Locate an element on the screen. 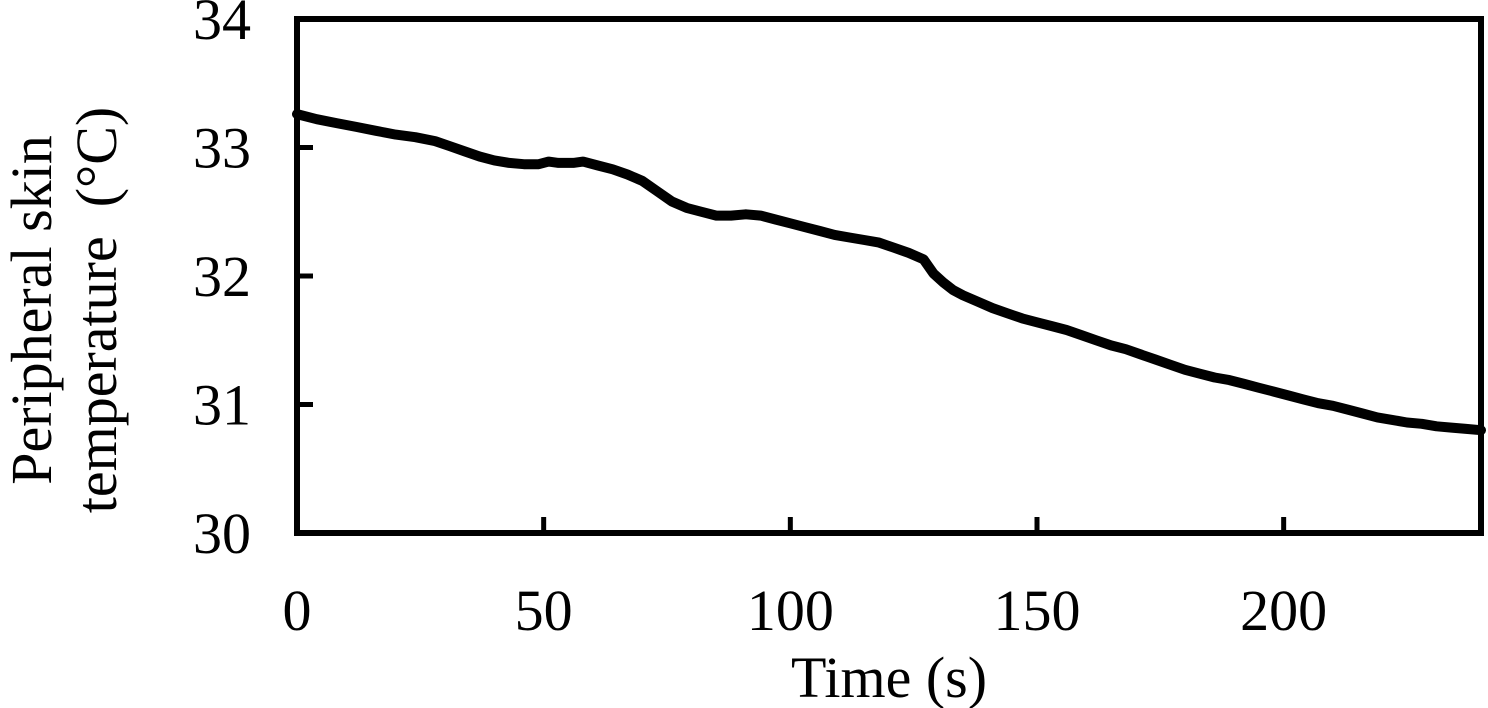 This screenshot has height=708, width=1488. y-axis-title: Peripheral skin temperature (°C) is located at coordinates (65, 310).